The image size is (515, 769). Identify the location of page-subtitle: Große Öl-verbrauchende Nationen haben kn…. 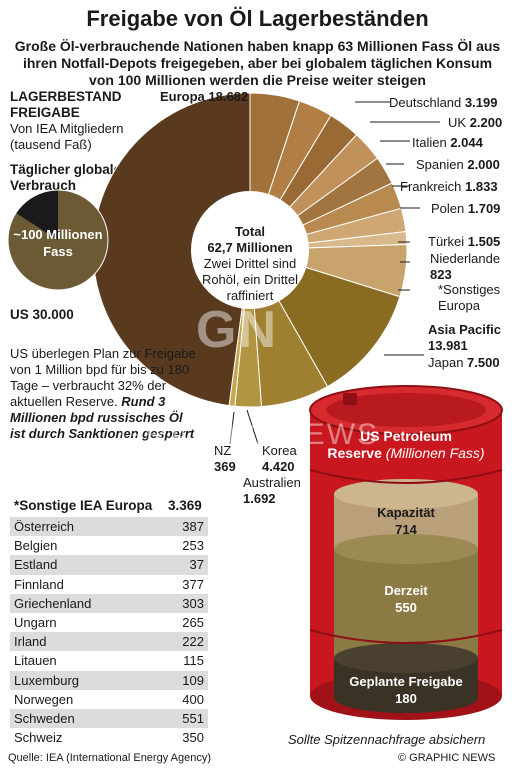
(257, 63).